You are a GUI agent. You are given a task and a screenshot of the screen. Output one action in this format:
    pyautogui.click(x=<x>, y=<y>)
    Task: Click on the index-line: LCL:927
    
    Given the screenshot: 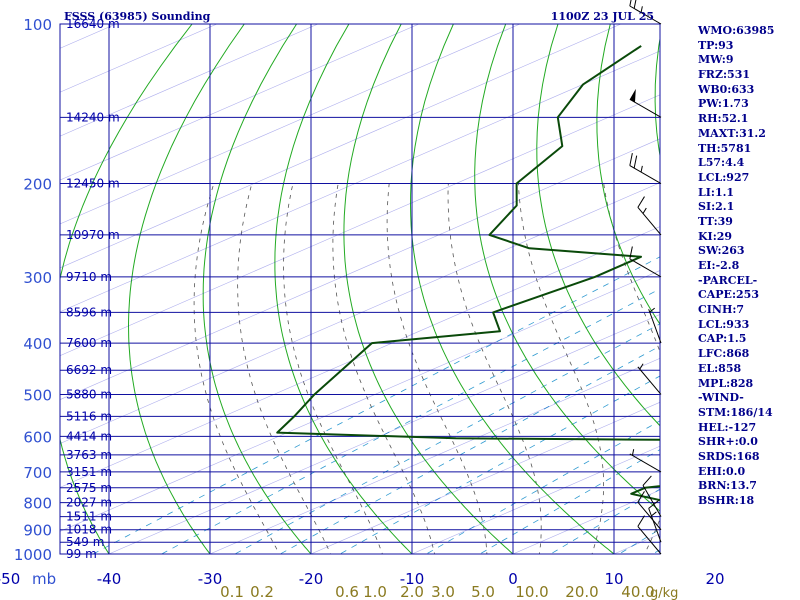 What is the action you would take?
    pyautogui.click(x=724, y=177)
    